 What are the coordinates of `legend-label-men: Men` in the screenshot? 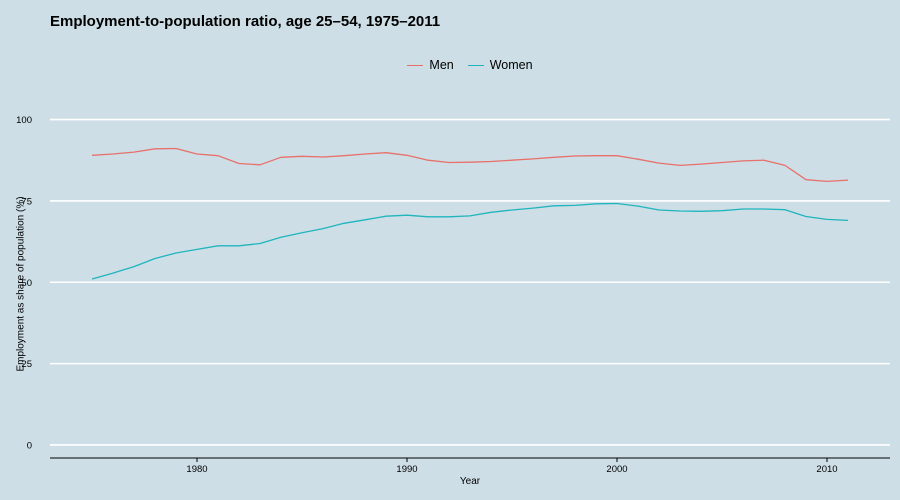 It's located at (441, 65).